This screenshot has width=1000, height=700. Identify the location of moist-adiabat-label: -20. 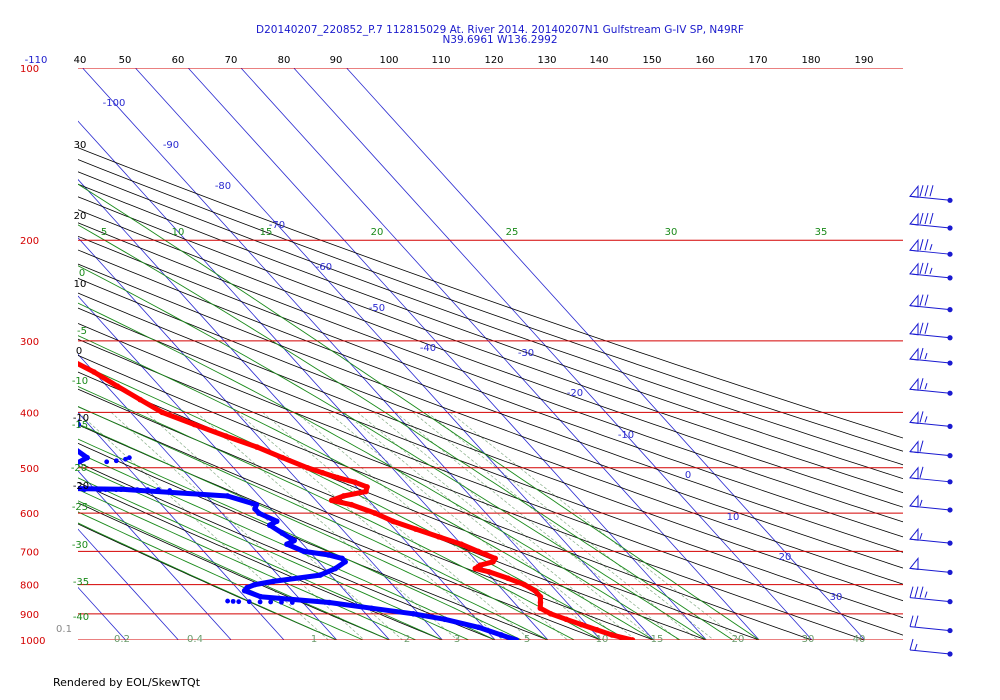
(79, 468).